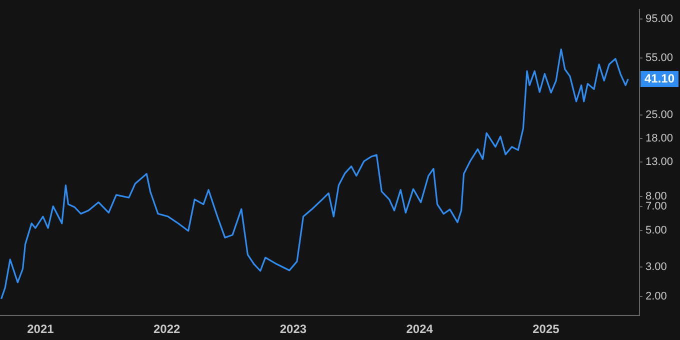  Describe the element at coordinates (659, 58) in the screenshot. I see `y-tick-label: 55.00` at that location.